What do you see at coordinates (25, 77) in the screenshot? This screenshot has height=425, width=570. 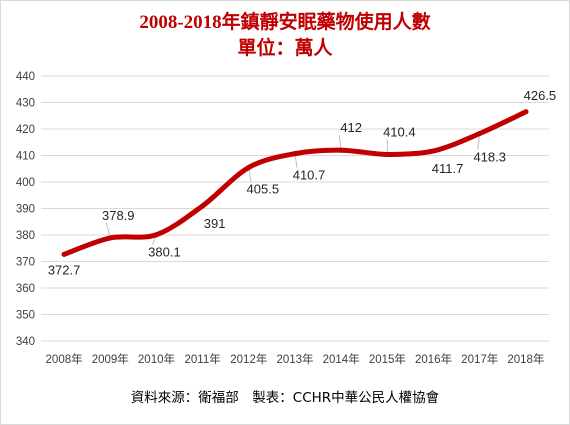 I see `y-tick-label: 440` at bounding box center [25, 77].